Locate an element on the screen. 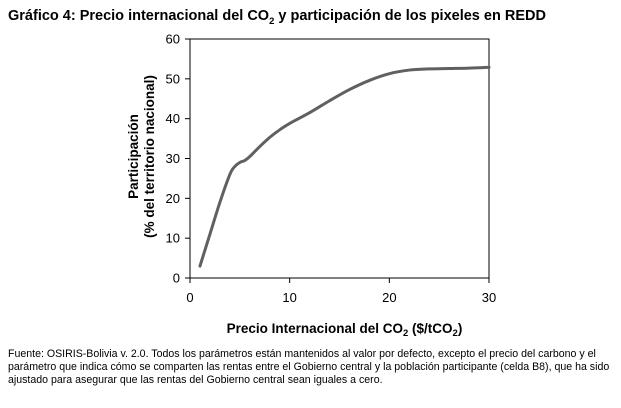 Image resolution: width=621 pixels, height=408 pixels. x-axis-label-text: ($/tCO is located at coordinates (430, 328).